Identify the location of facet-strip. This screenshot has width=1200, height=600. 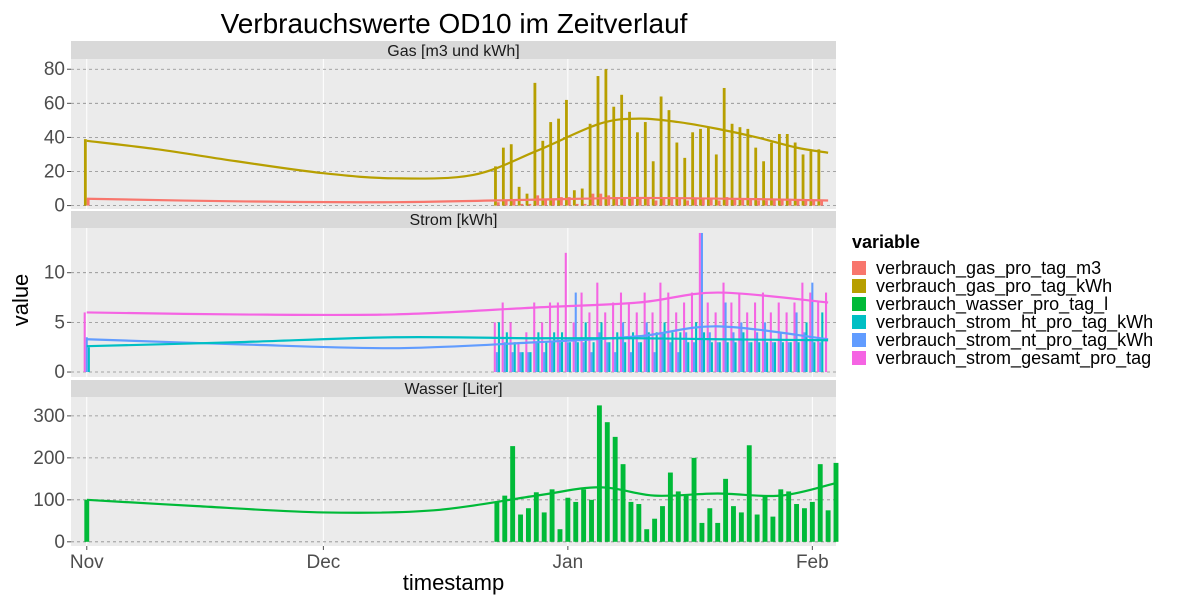
(453, 388).